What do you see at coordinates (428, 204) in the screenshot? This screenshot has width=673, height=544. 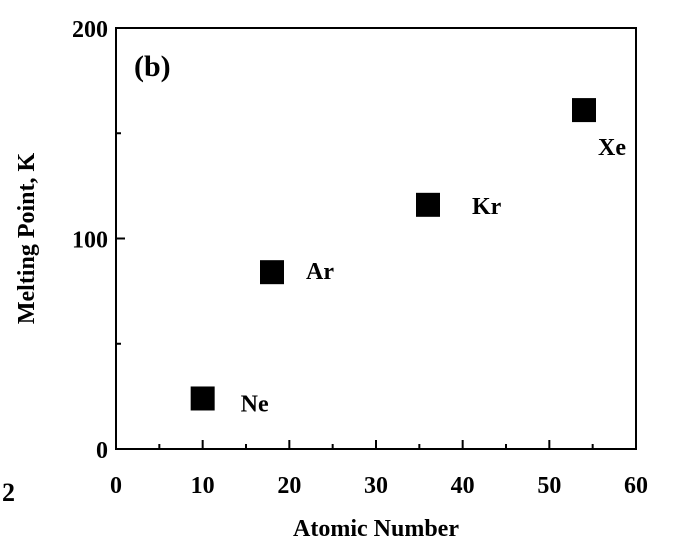 I see `data-point-kr` at bounding box center [428, 204].